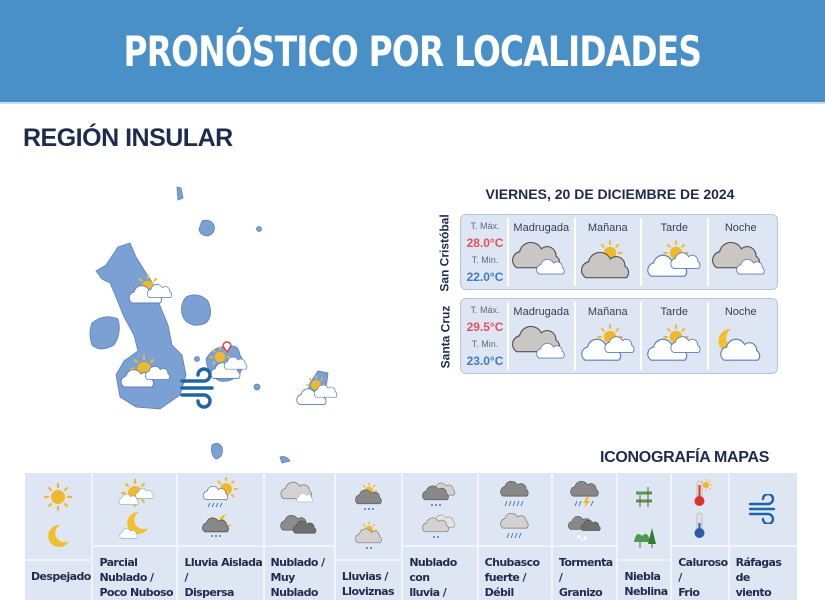 This screenshot has height=600, width=825. I want to click on max-temp-value: 29.5°C, so click(485, 326).